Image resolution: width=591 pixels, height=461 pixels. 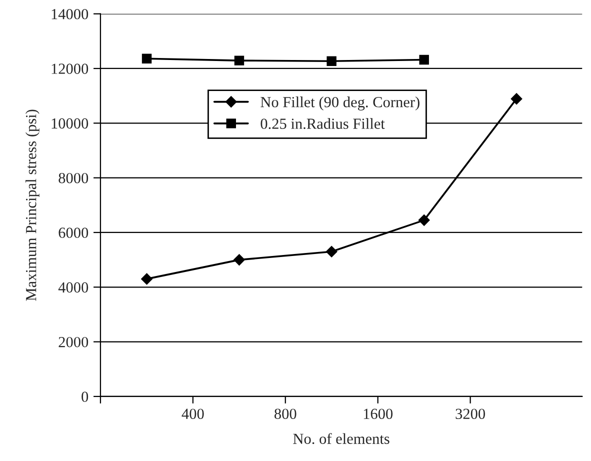 What do you see at coordinates (340, 103) in the screenshot?
I see `legend-label: No Fillet (90 deg. Corner)` at bounding box center [340, 103].